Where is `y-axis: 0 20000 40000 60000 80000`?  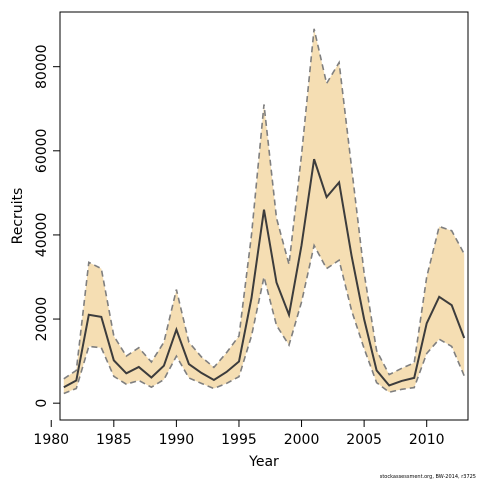
y-axis: 0 20000 40000 60000 80000 is located at coordinates (47, 226).